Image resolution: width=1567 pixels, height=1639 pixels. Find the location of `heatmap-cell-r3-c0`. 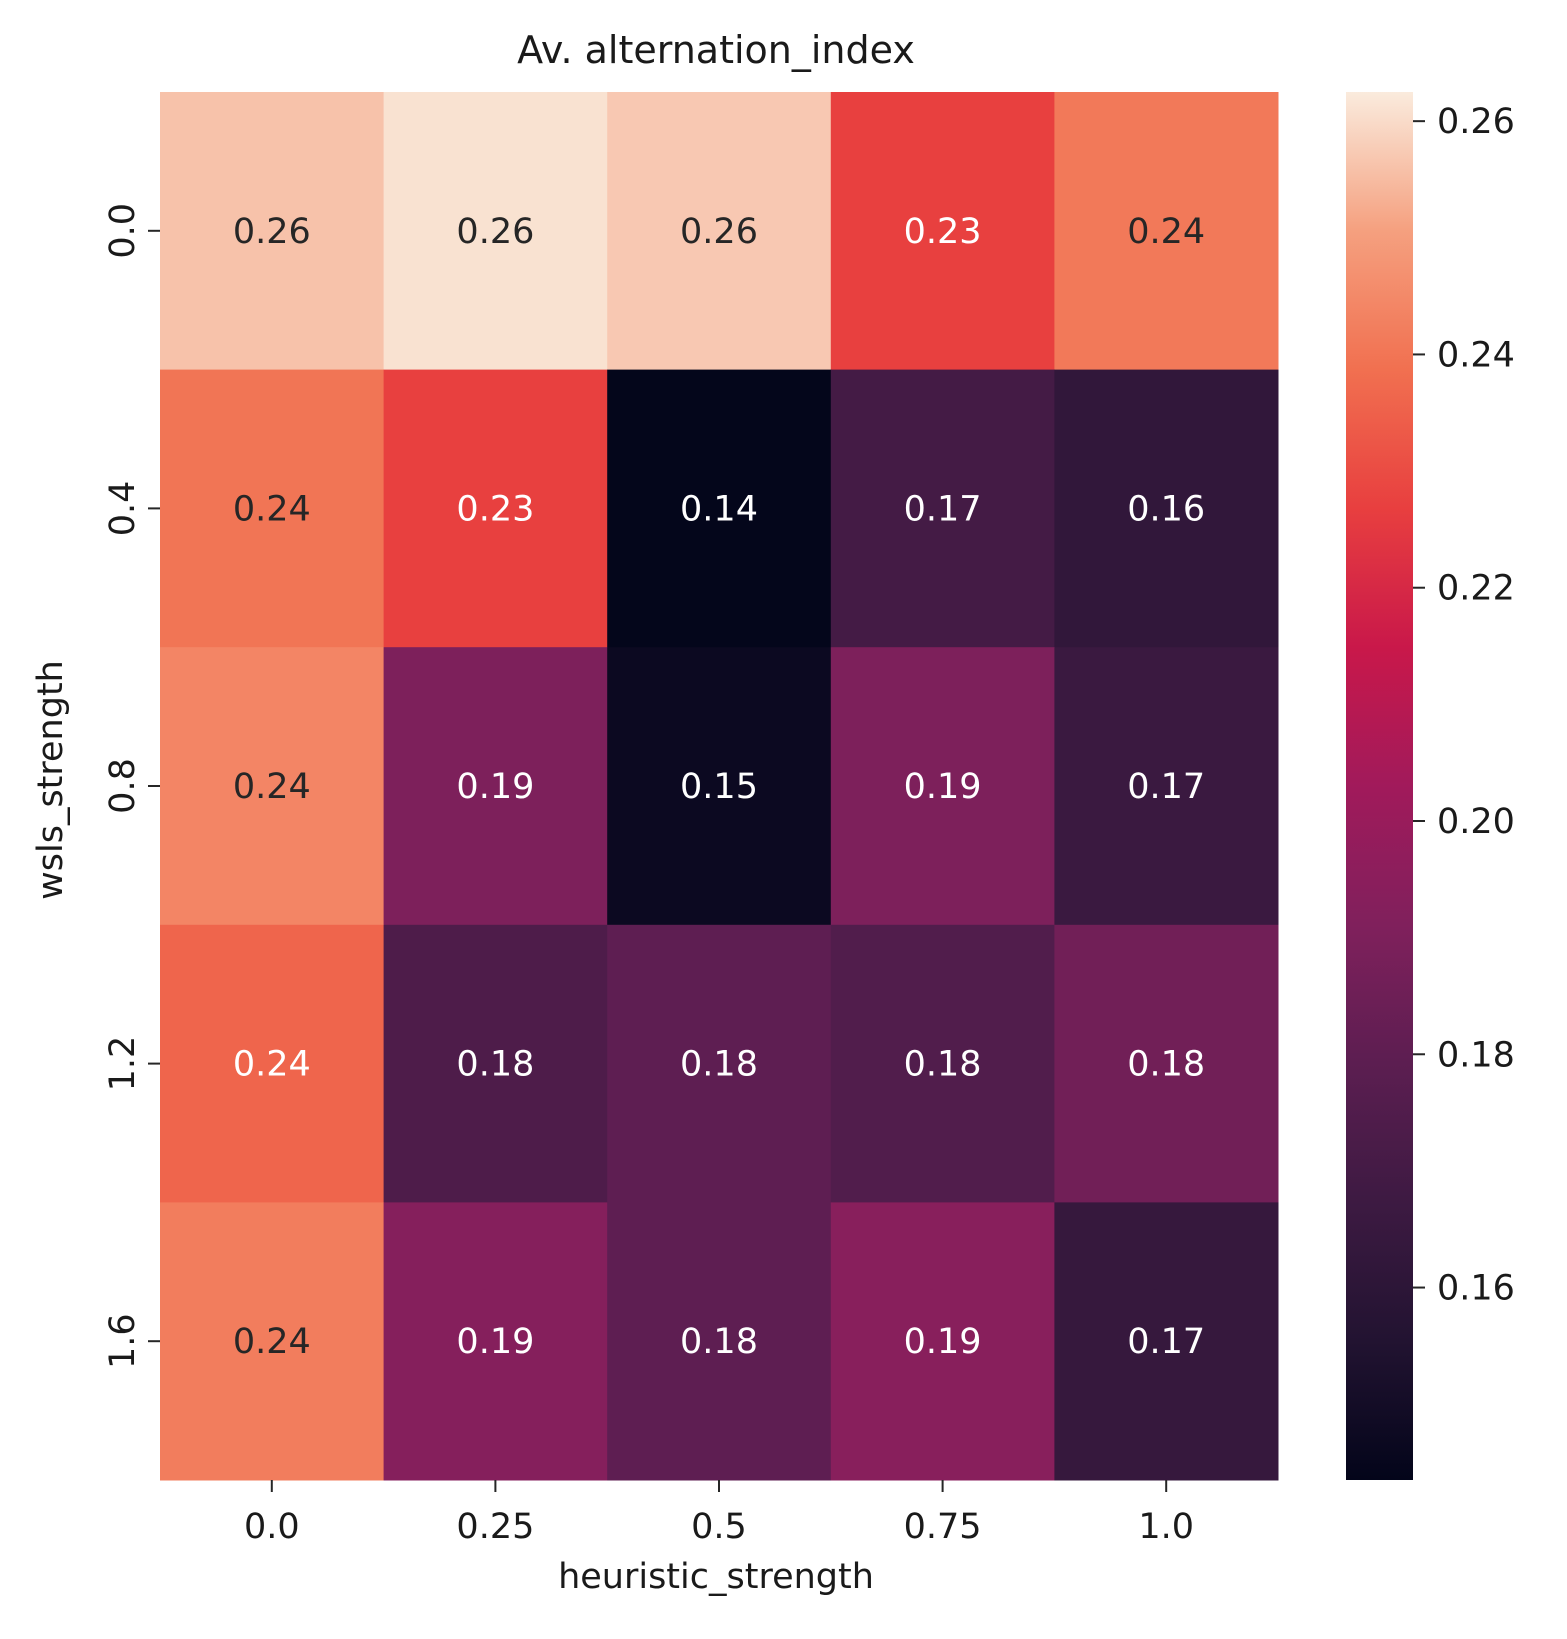

heatmap-cell-r3-c0 is located at coordinates (272, 1063).